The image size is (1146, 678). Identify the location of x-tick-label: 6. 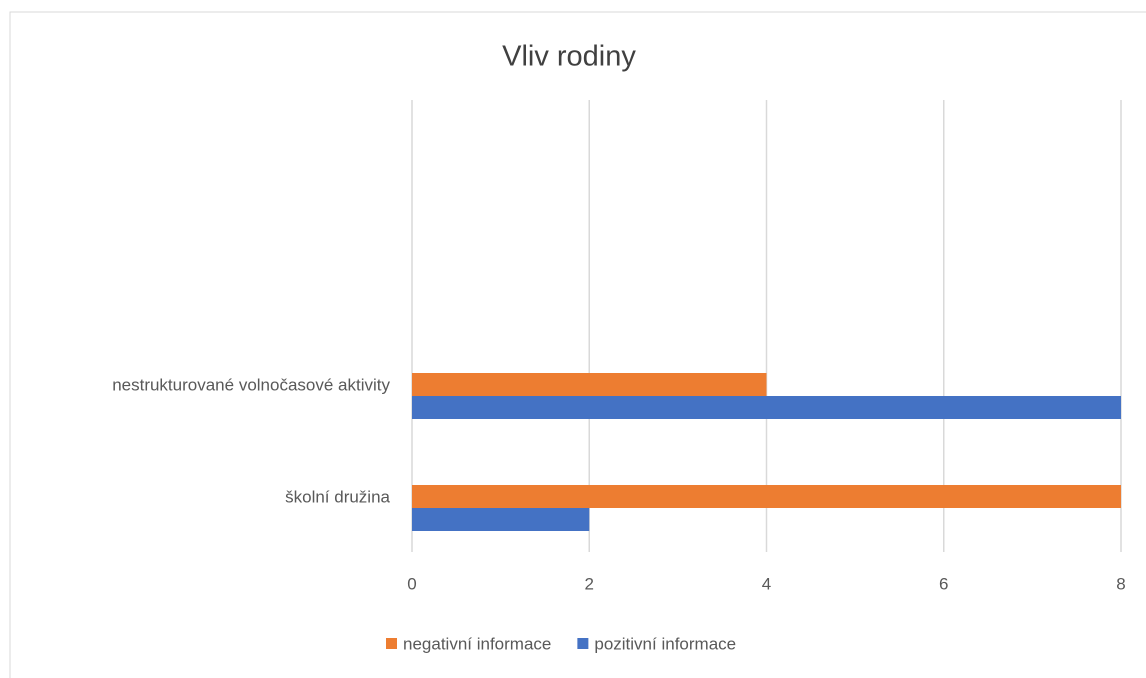
(943, 583).